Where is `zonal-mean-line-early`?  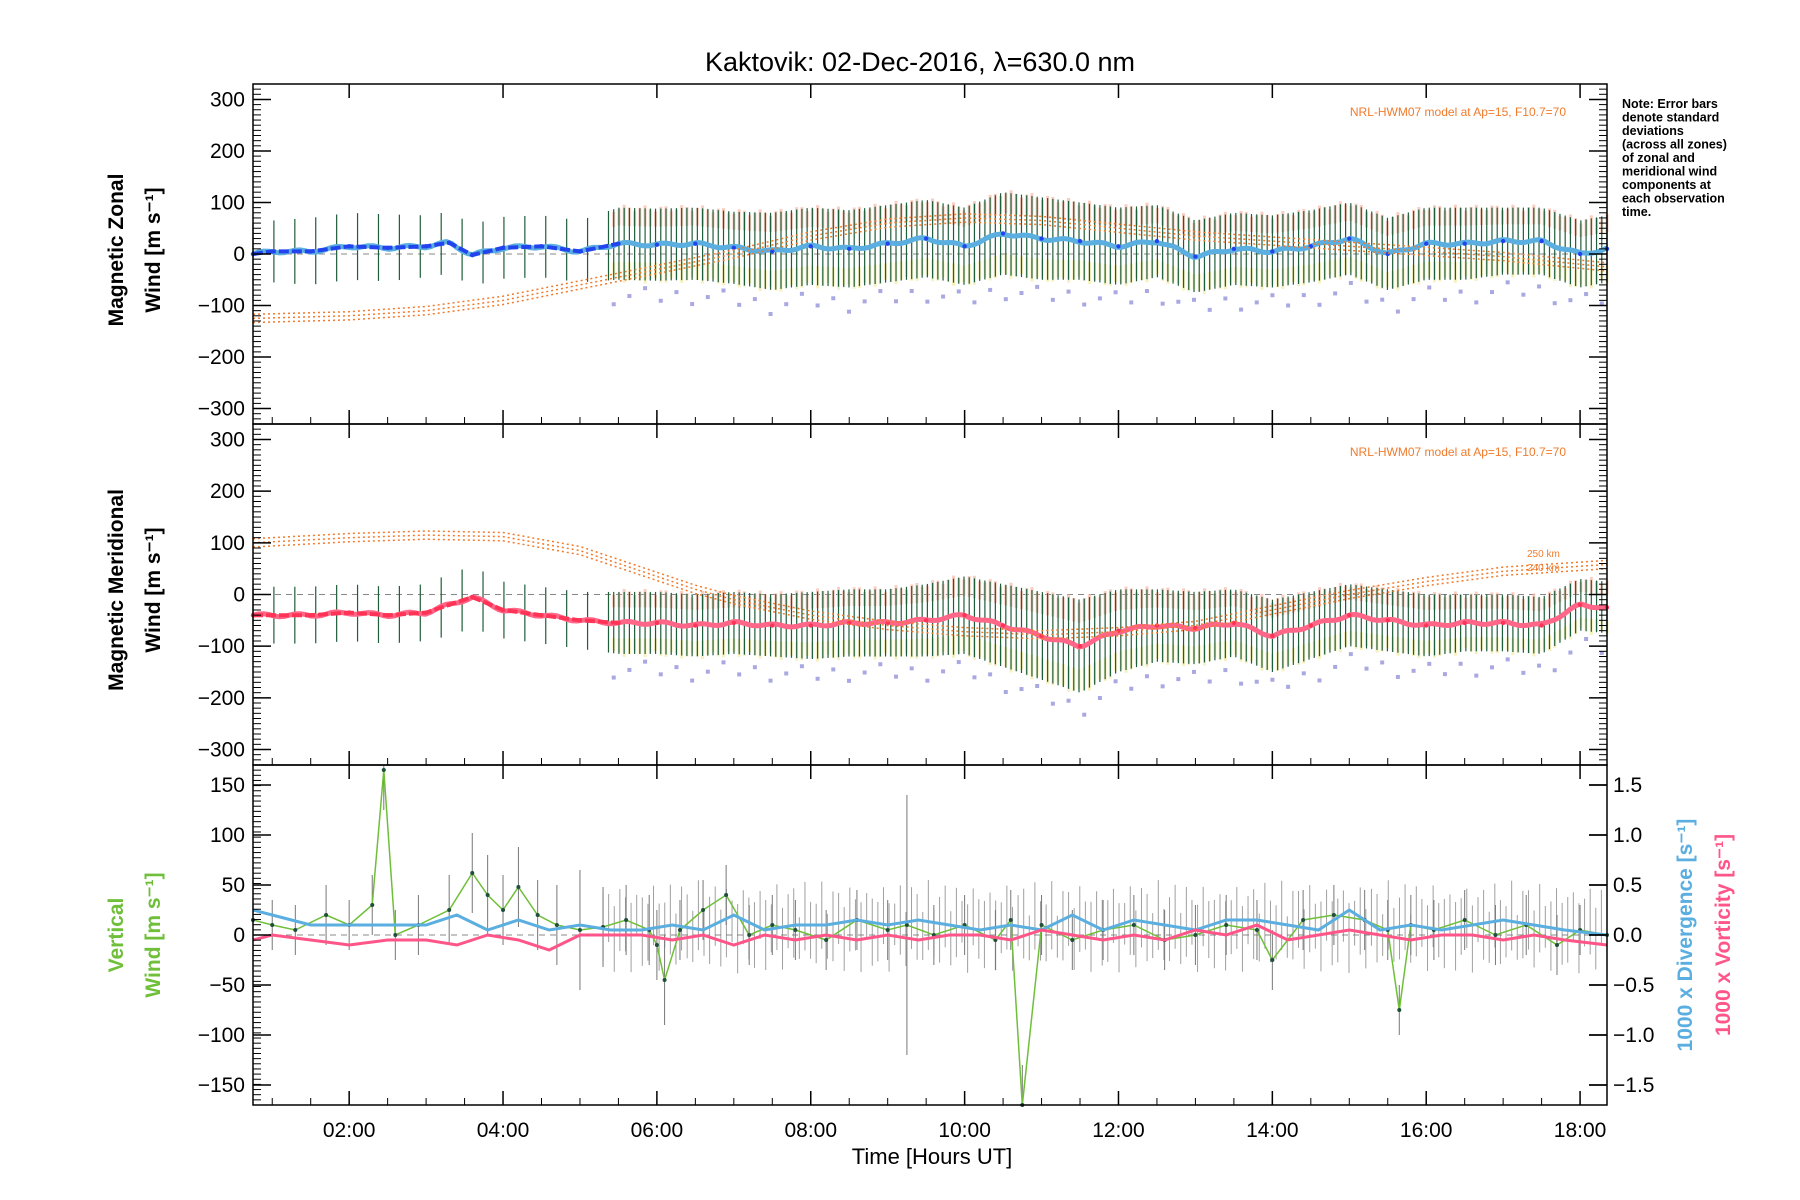
zonal-mean-line-early is located at coordinates (435, 249).